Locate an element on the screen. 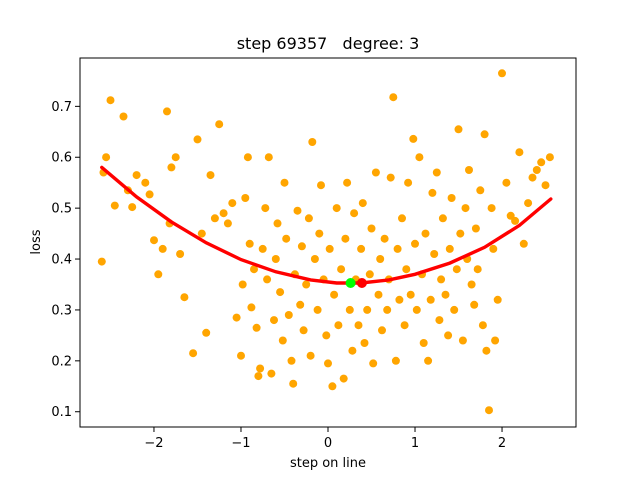  x-tick-label: −1 is located at coordinates (240, 443).